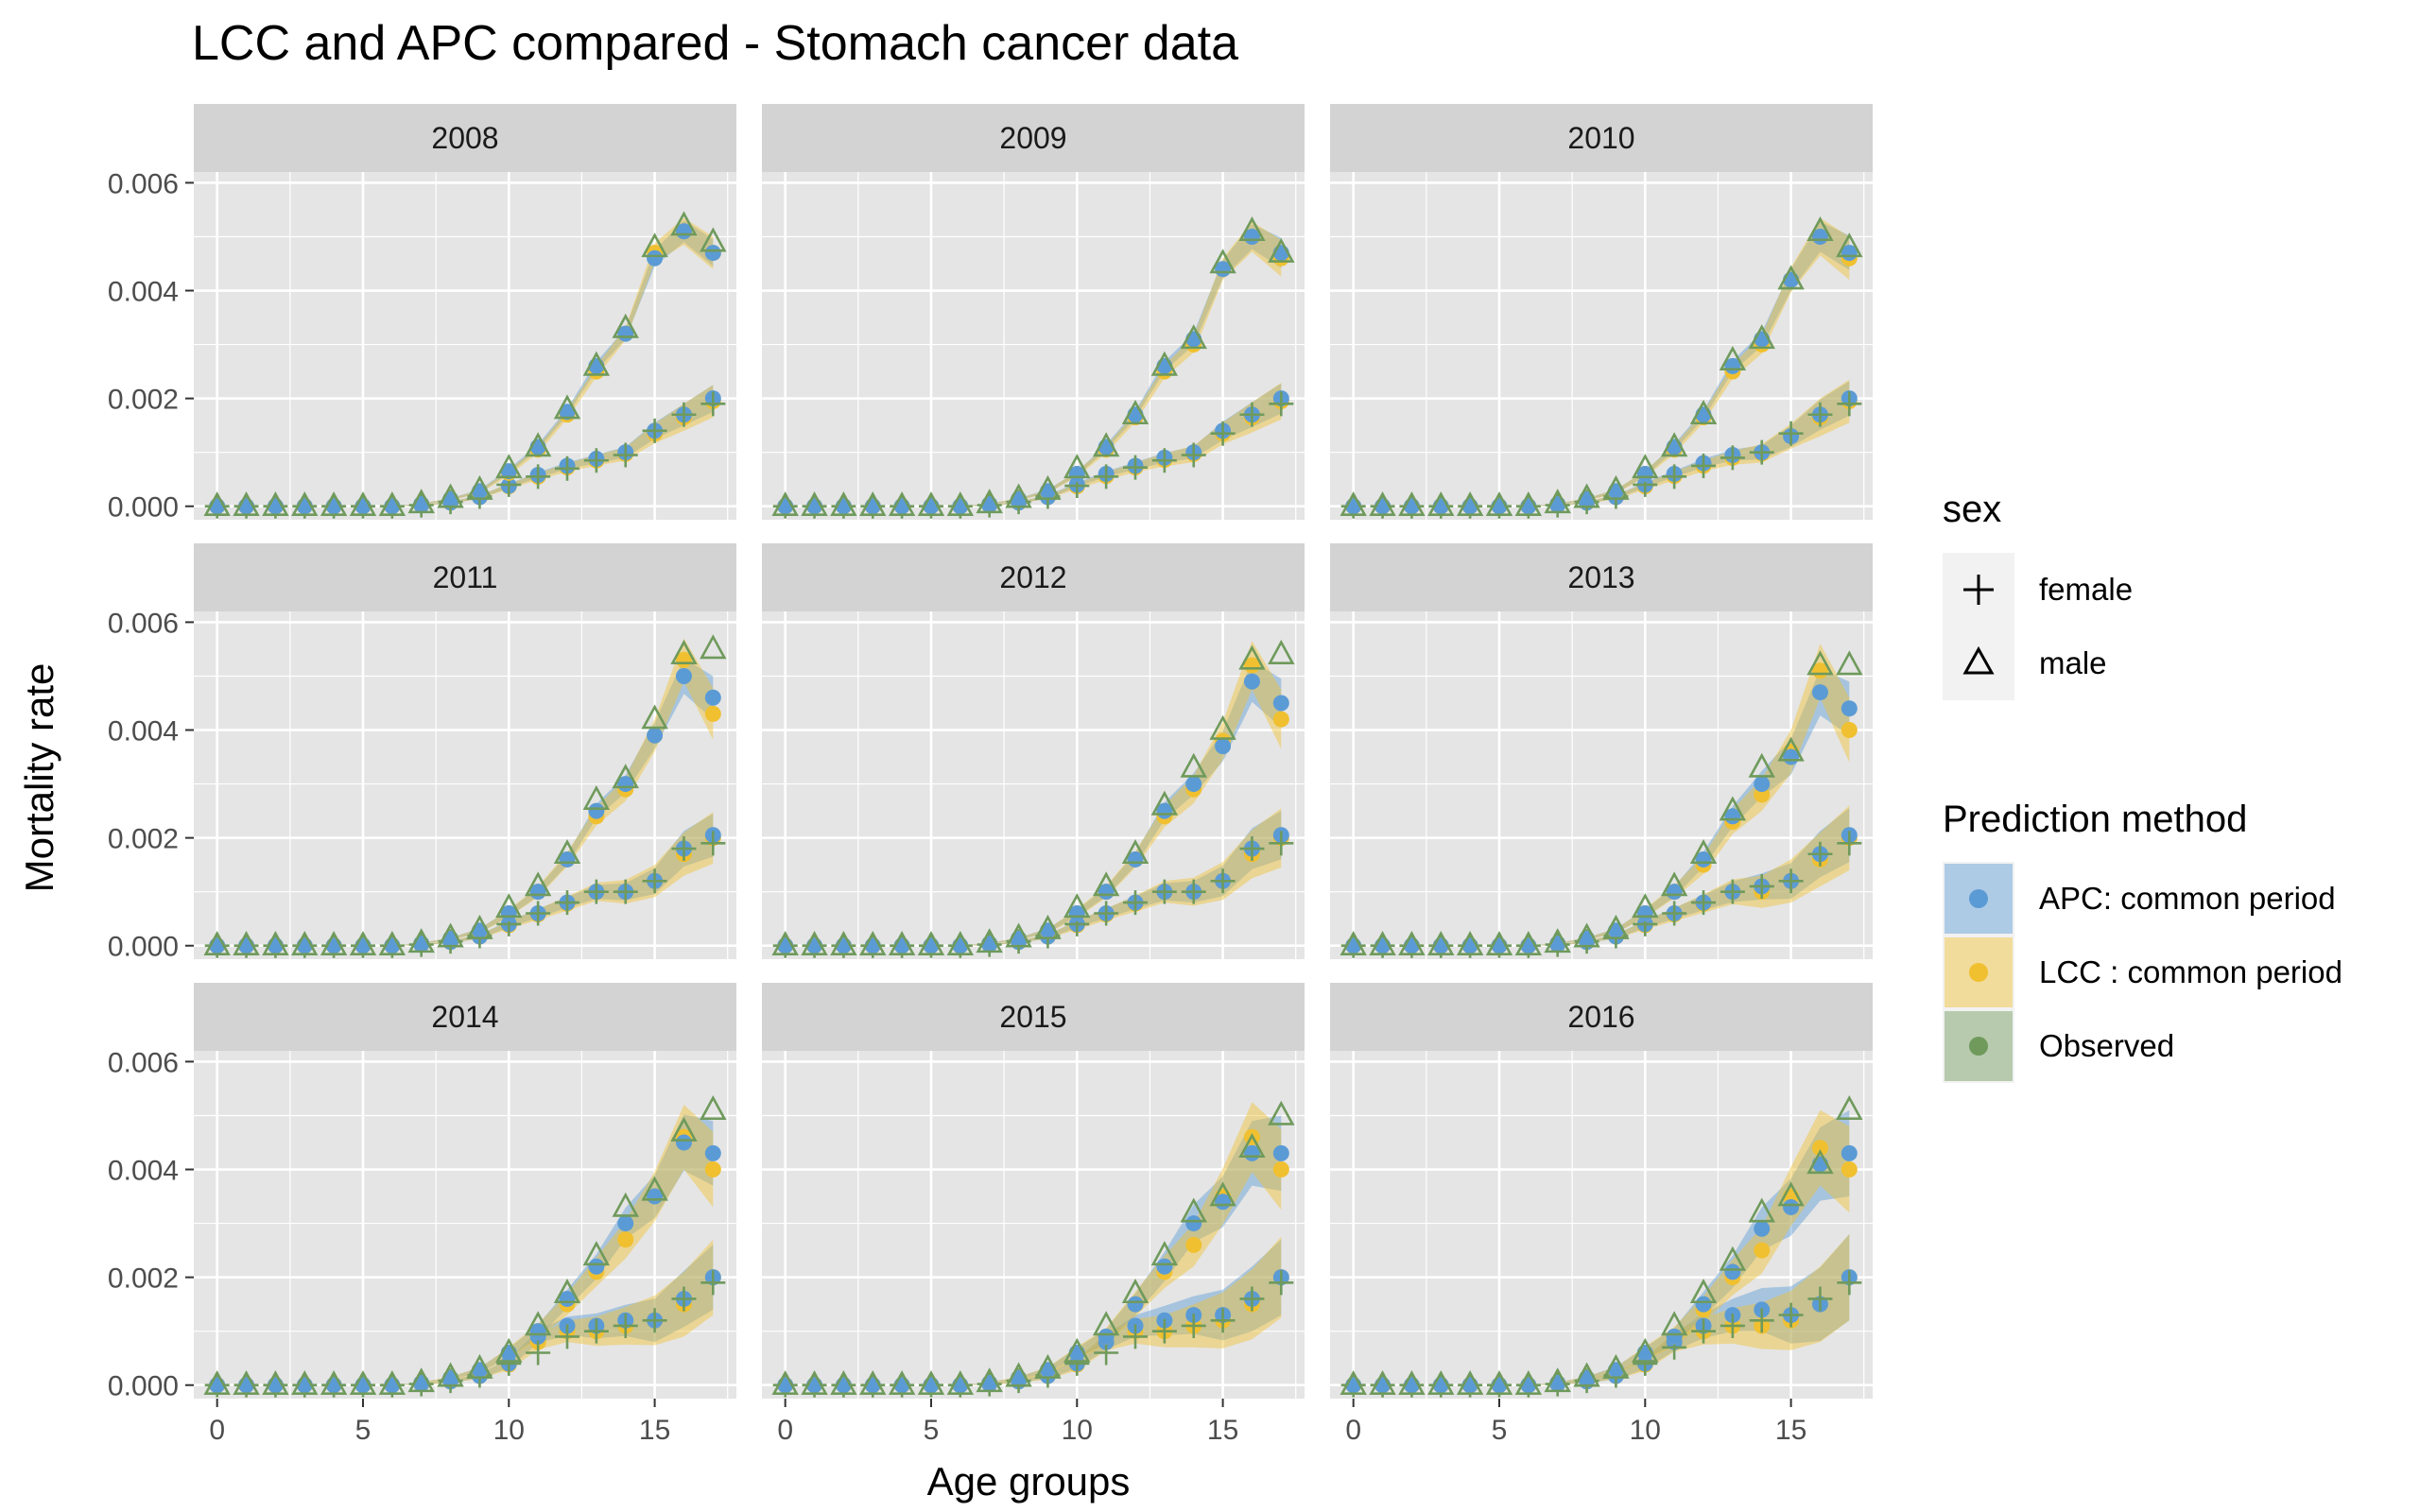  What do you see at coordinates (2106, 1045) in the screenshot?
I see `legend-label-method: Observed` at bounding box center [2106, 1045].